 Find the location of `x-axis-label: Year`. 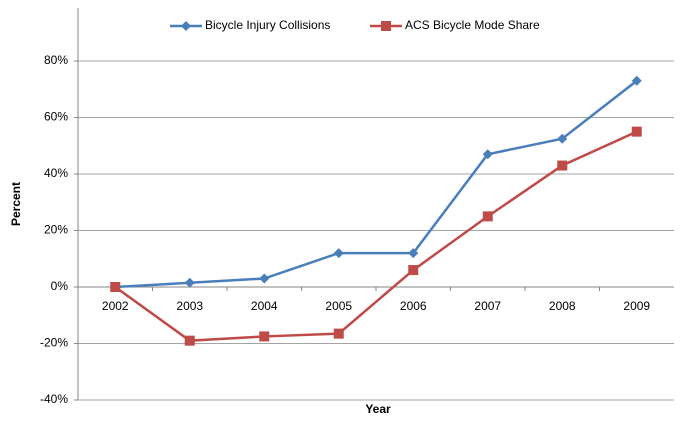

x-axis-label: Year is located at coordinates (378, 409).